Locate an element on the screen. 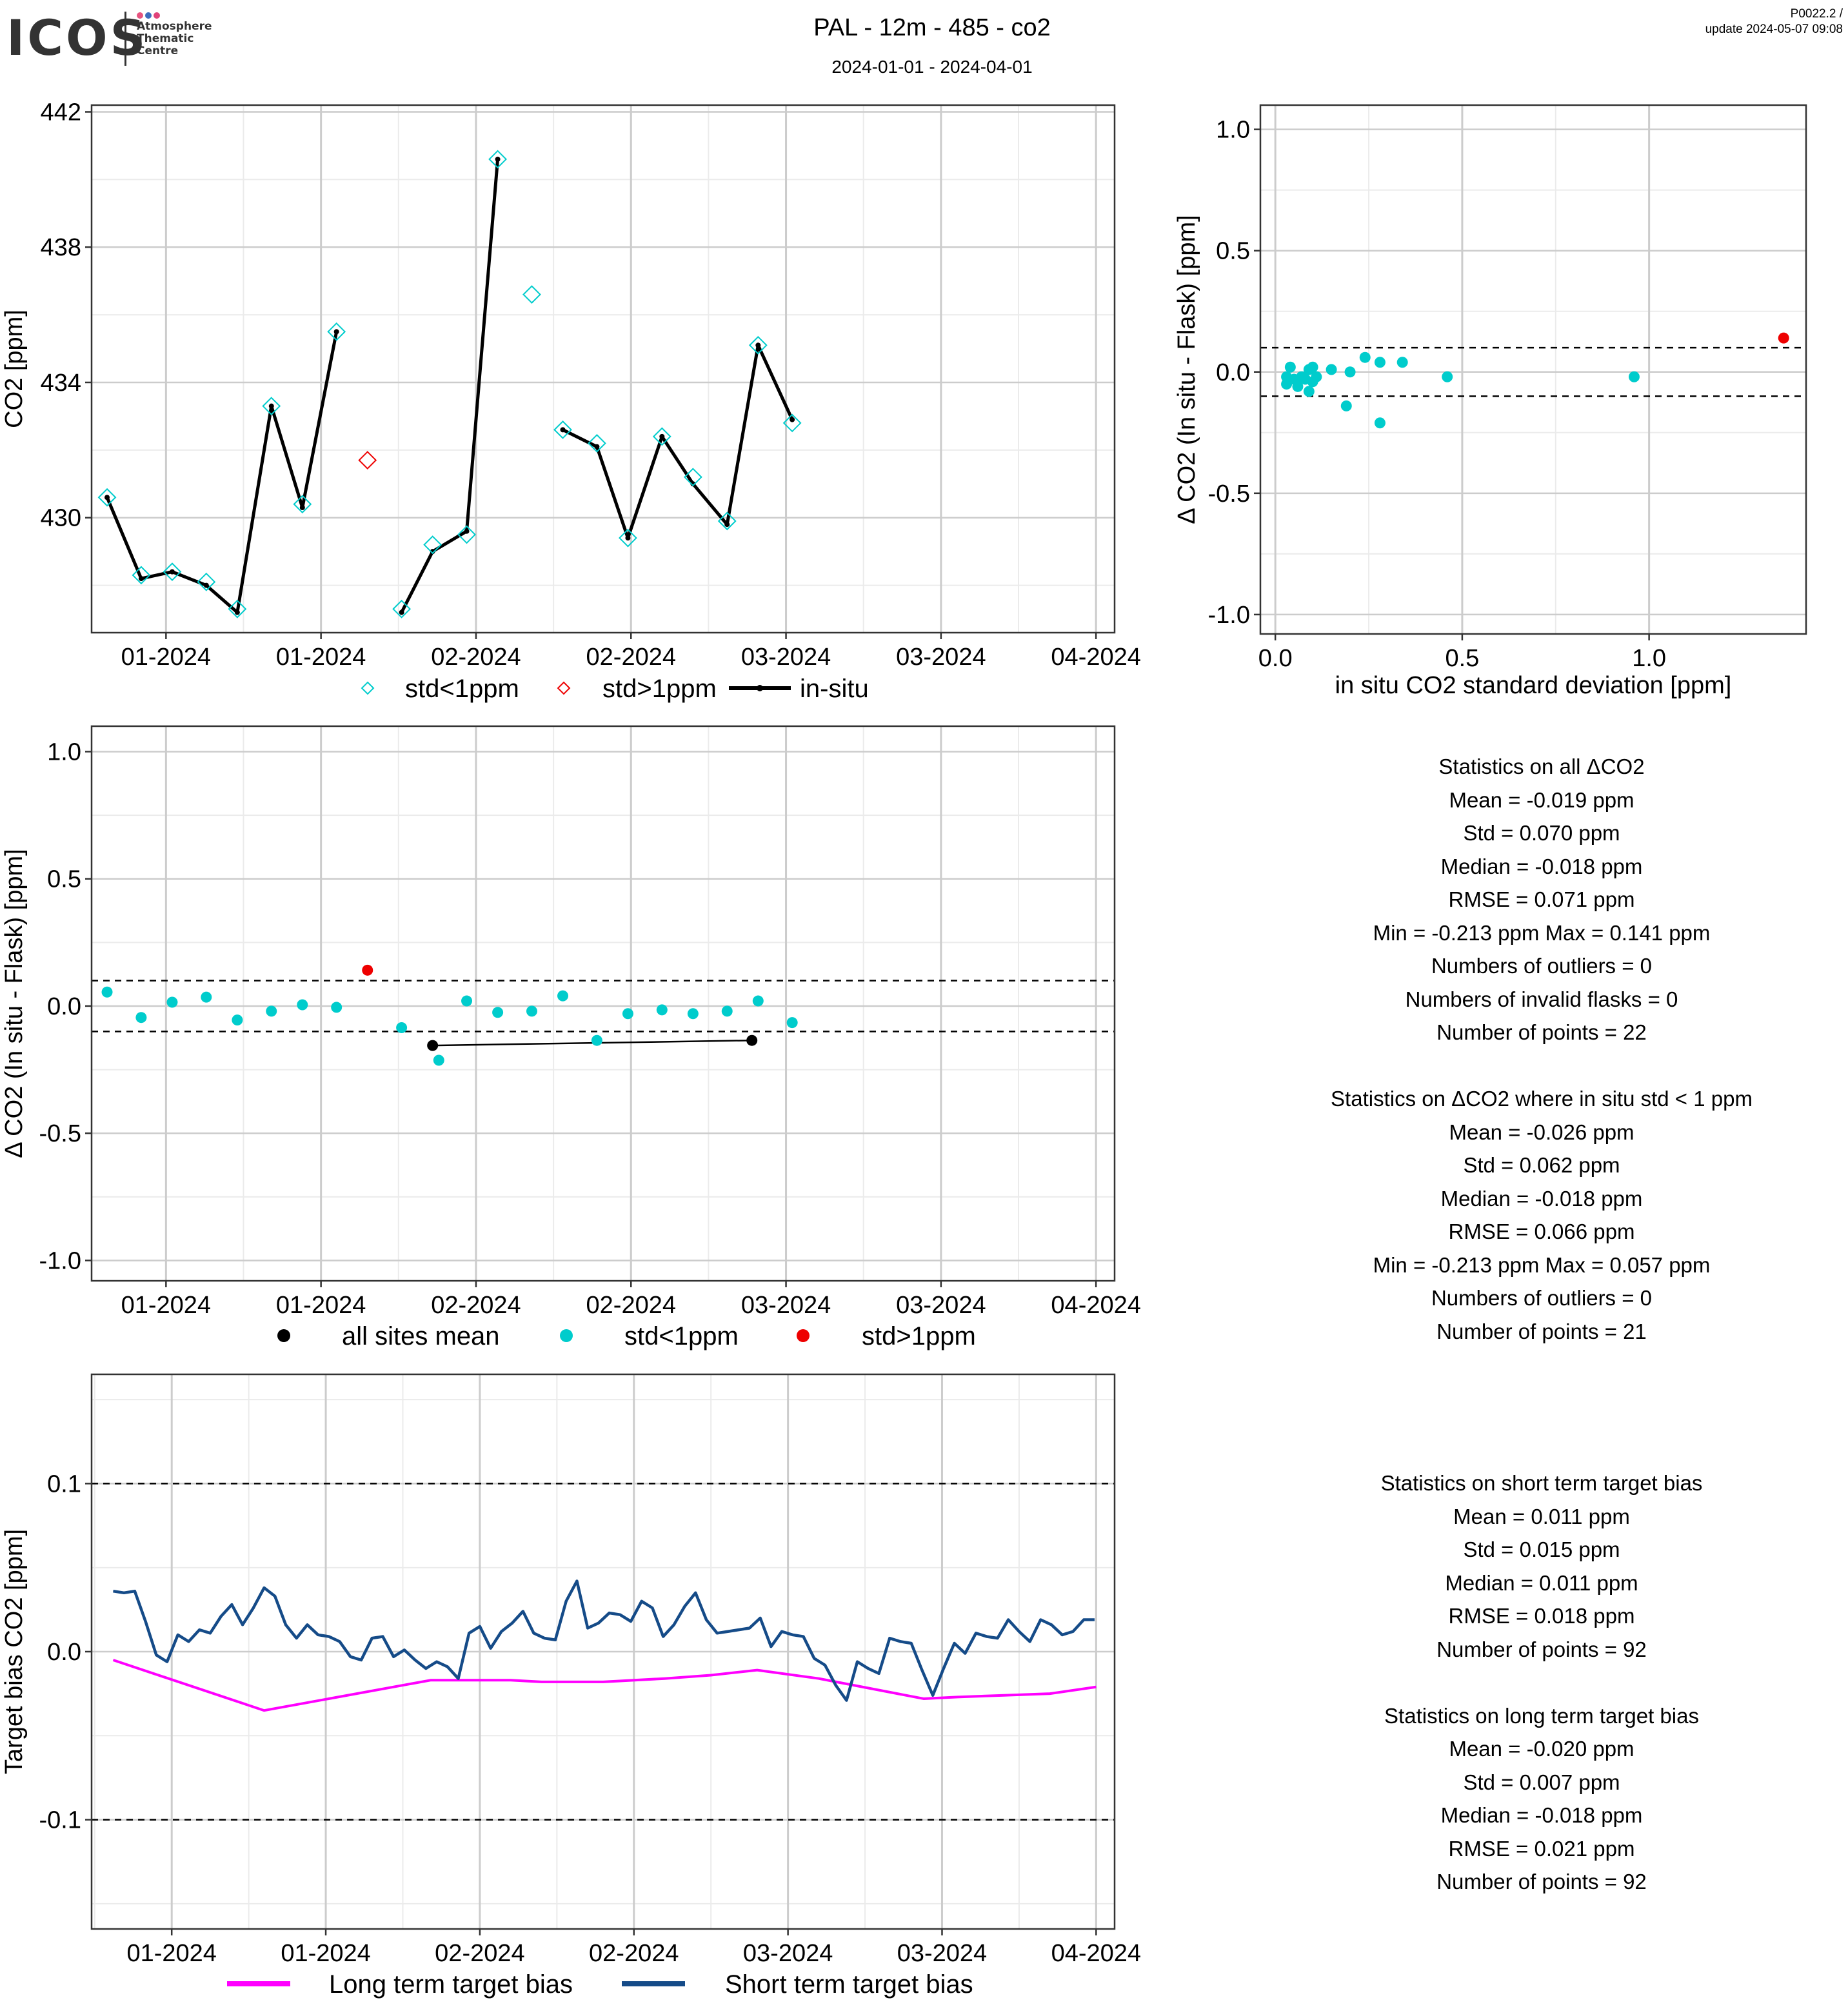 The image size is (1848, 2007). plot-frame is located at coordinates (603, 369).